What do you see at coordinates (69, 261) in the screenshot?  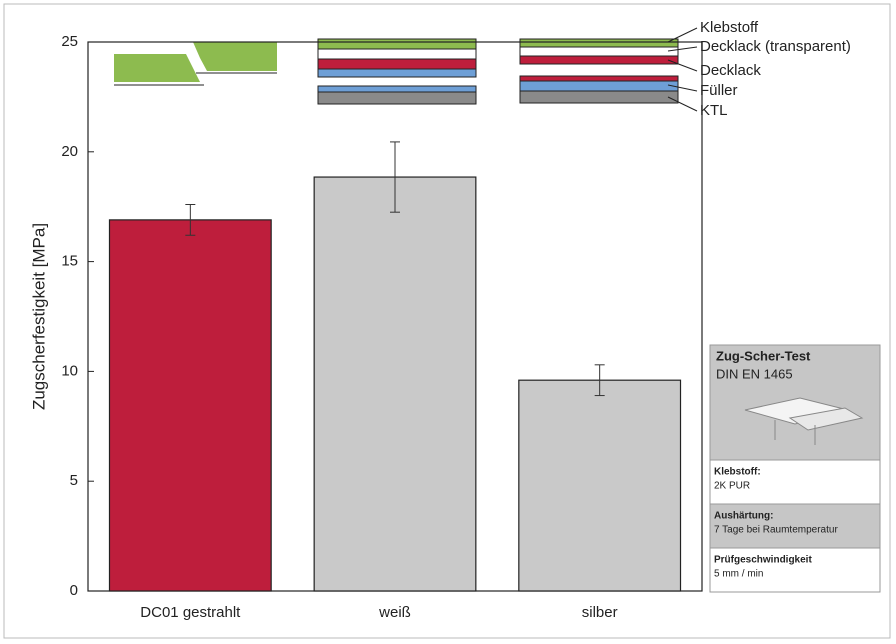 I see `y-tick-label: 15` at bounding box center [69, 261].